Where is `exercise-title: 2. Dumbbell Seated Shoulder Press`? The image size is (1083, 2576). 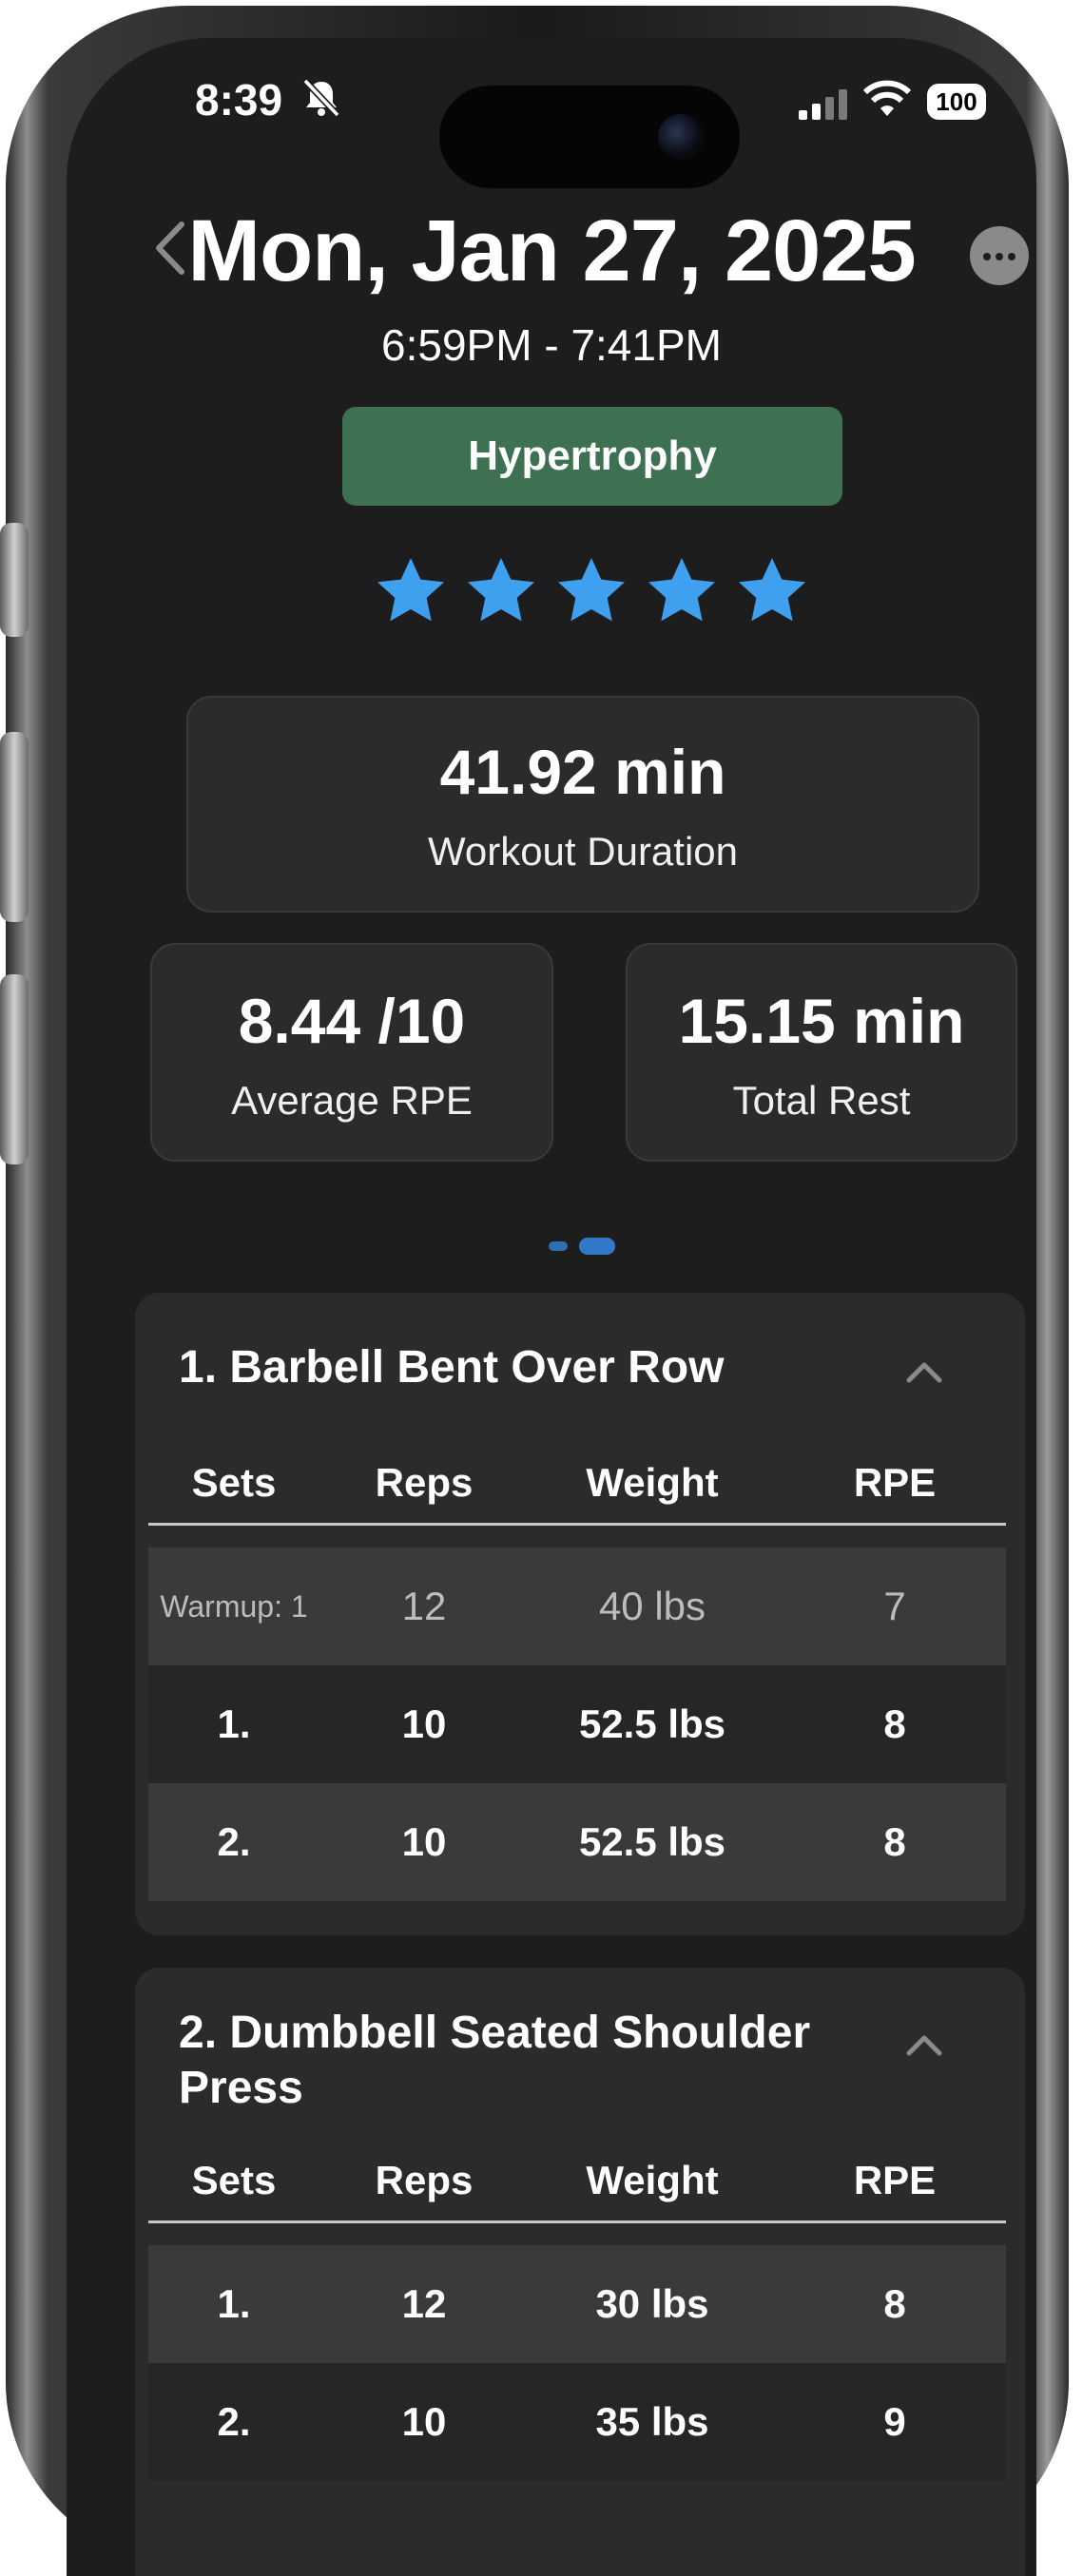 exercise-title: 2. Dumbbell Seated Shoulder Press is located at coordinates (494, 2061).